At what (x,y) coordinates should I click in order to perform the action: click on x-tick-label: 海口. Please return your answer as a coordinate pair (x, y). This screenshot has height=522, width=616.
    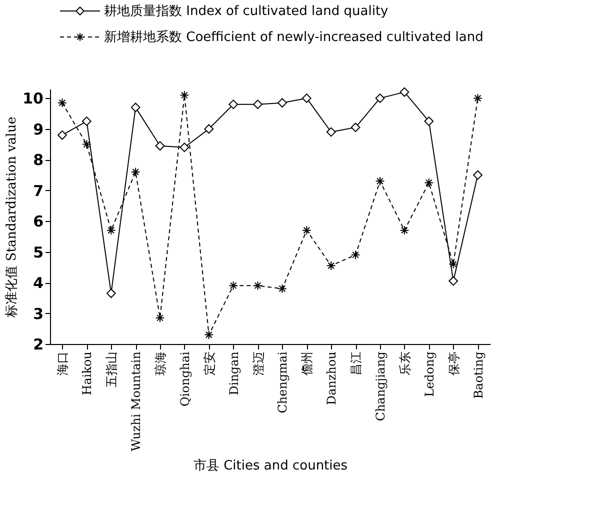
    Looking at the image, I should click on (63, 364).